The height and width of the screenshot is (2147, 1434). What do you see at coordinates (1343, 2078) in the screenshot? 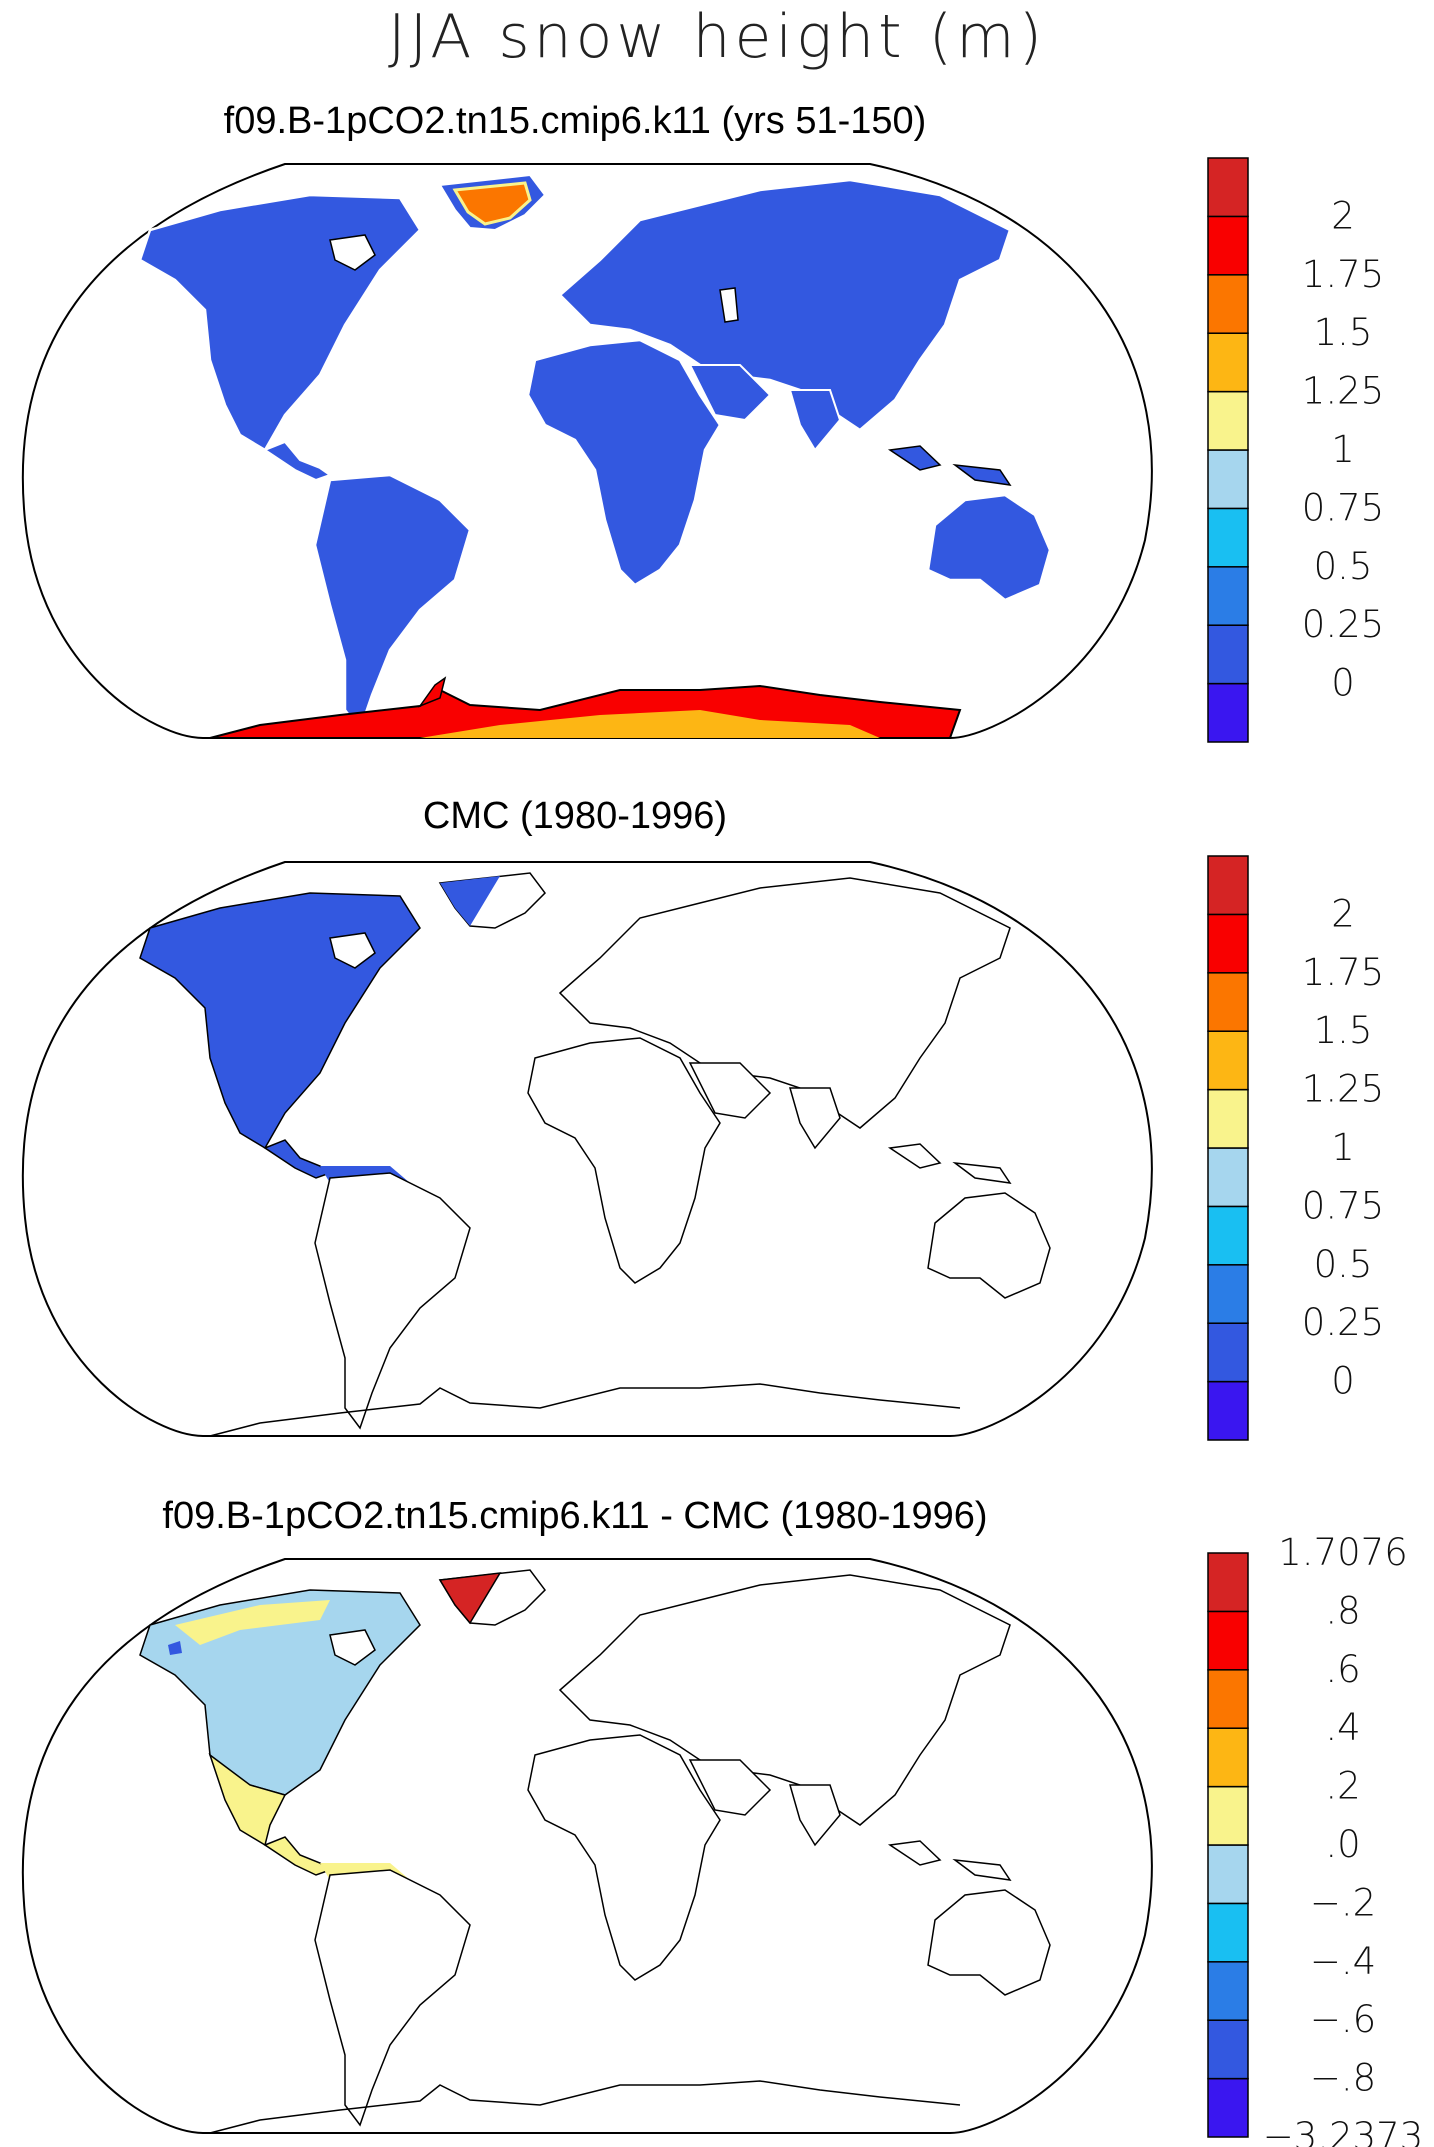
I see `colorbar-tick-label: −.8` at bounding box center [1343, 2078].